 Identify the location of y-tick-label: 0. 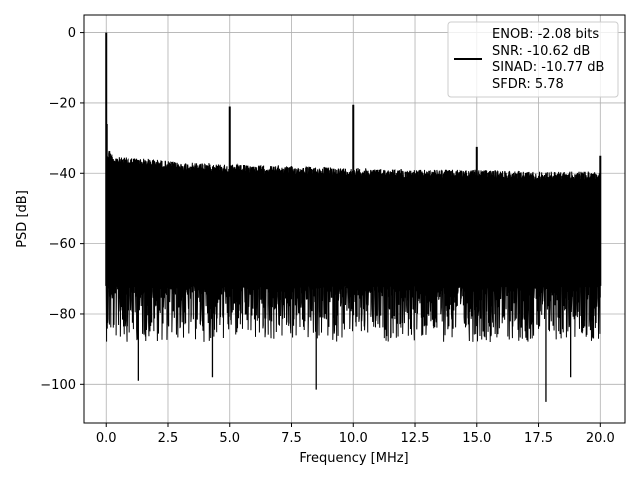
(72, 33).